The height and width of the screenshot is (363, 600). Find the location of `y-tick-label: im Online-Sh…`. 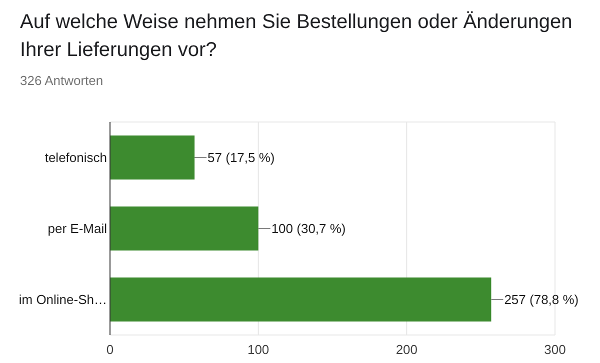

y-tick-label: im Online-Sh… is located at coordinates (62, 300).